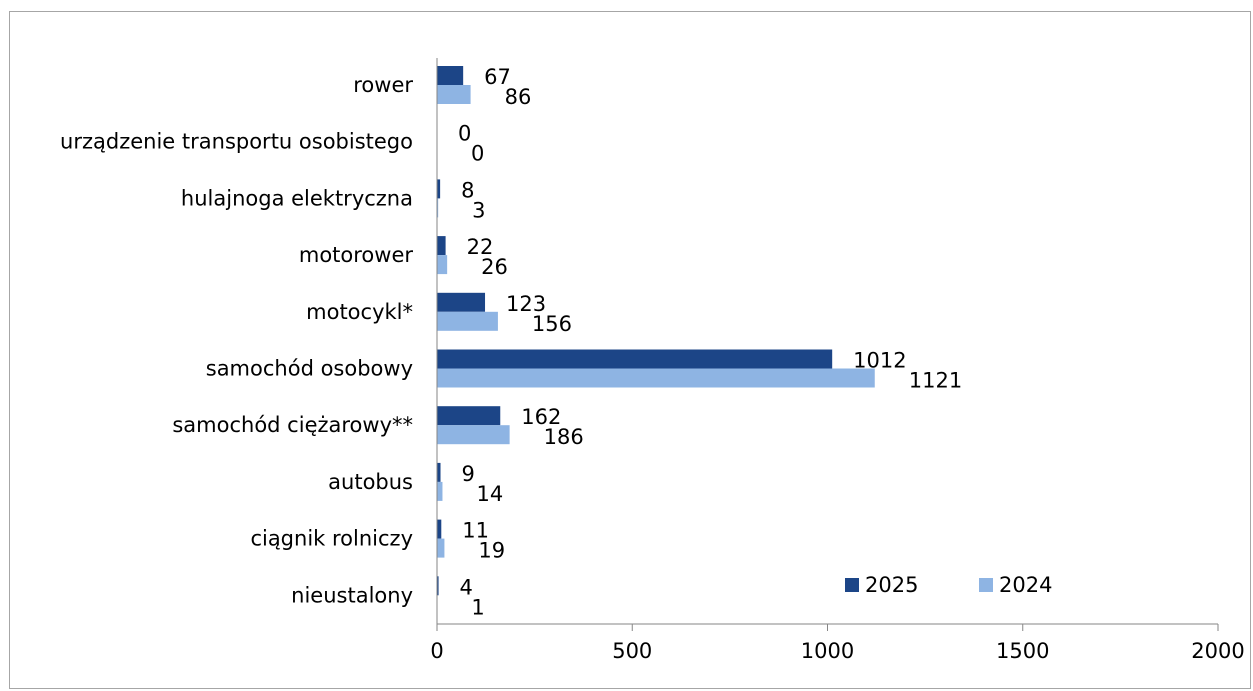 The height and width of the screenshot is (691, 1253). Describe the element at coordinates (477, 607) in the screenshot. I see `value-label: 1` at that location.